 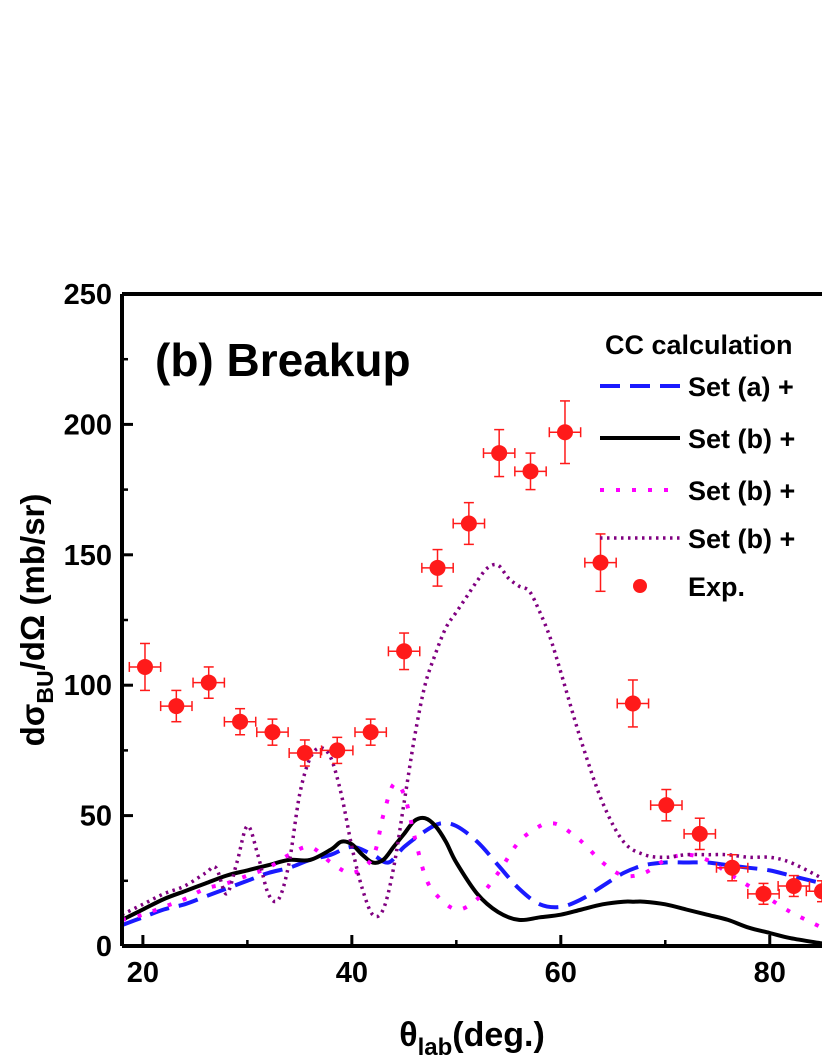 I want to click on x-tick-label-1: 40, so click(x=352, y=973).